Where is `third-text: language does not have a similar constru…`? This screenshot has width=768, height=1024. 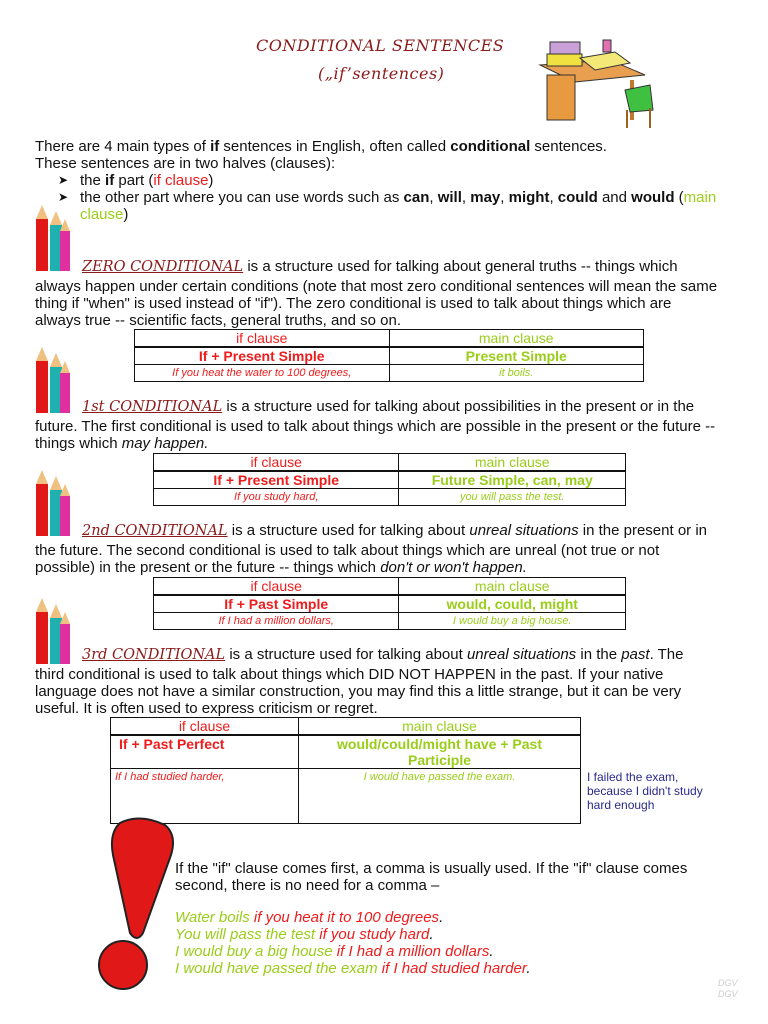
third-text: language does not have a similar constru… is located at coordinates (358, 691).